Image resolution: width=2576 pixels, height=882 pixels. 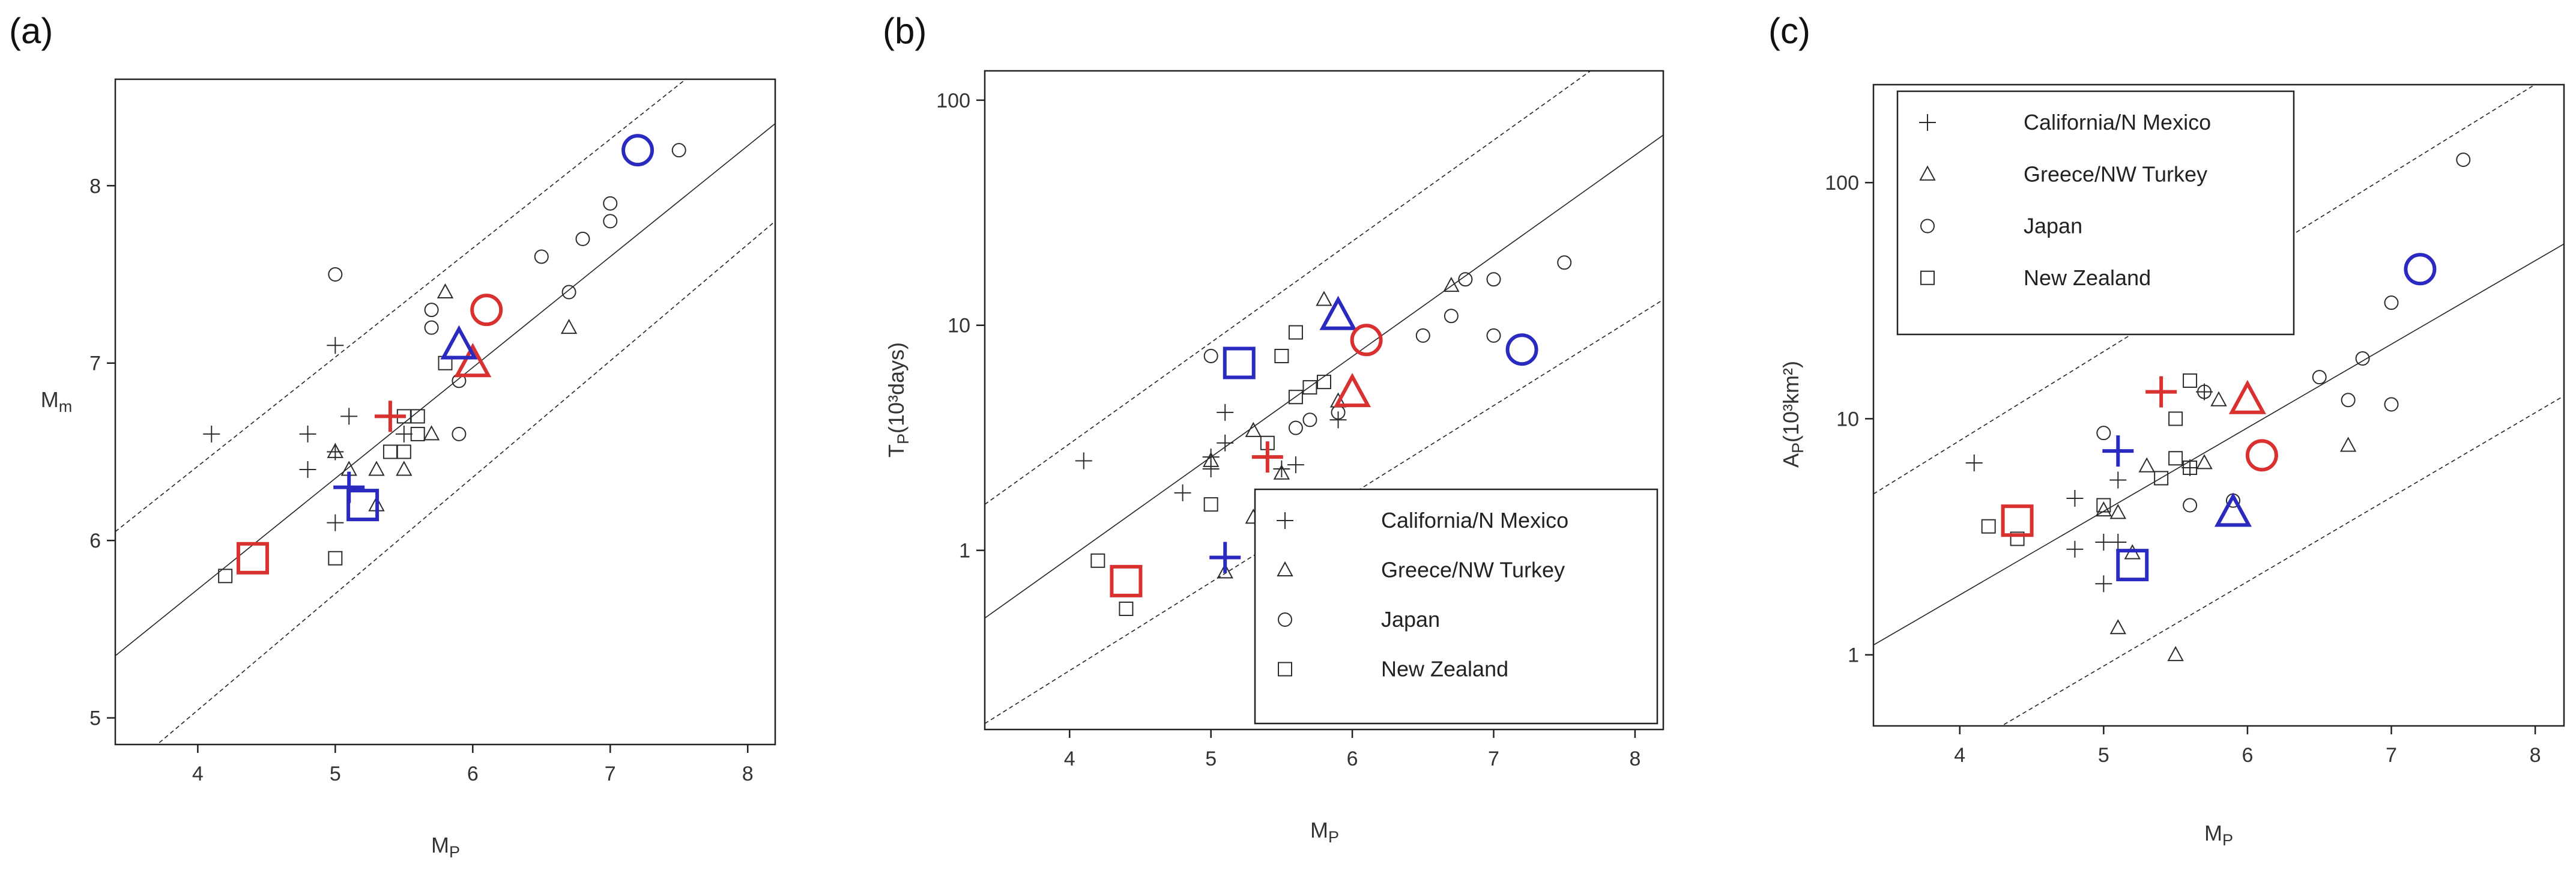 What do you see at coordinates (1959, 755) in the screenshot?
I see `panel-c-x-tick-label-4: 4` at bounding box center [1959, 755].